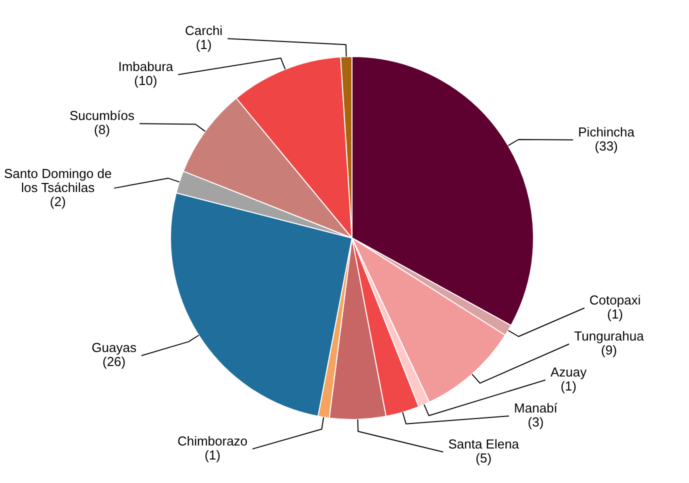  What do you see at coordinates (536, 422) in the screenshot?
I see `data-label: (3)` at bounding box center [536, 422].